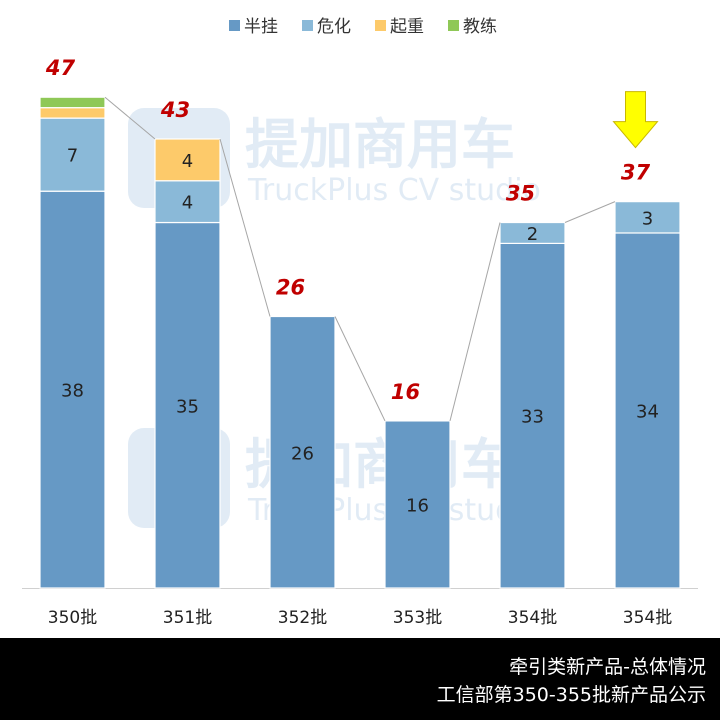 This screenshot has width=720, height=720. I want to click on footer-title: 牵引类新产品-总体情况, so click(607, 667).